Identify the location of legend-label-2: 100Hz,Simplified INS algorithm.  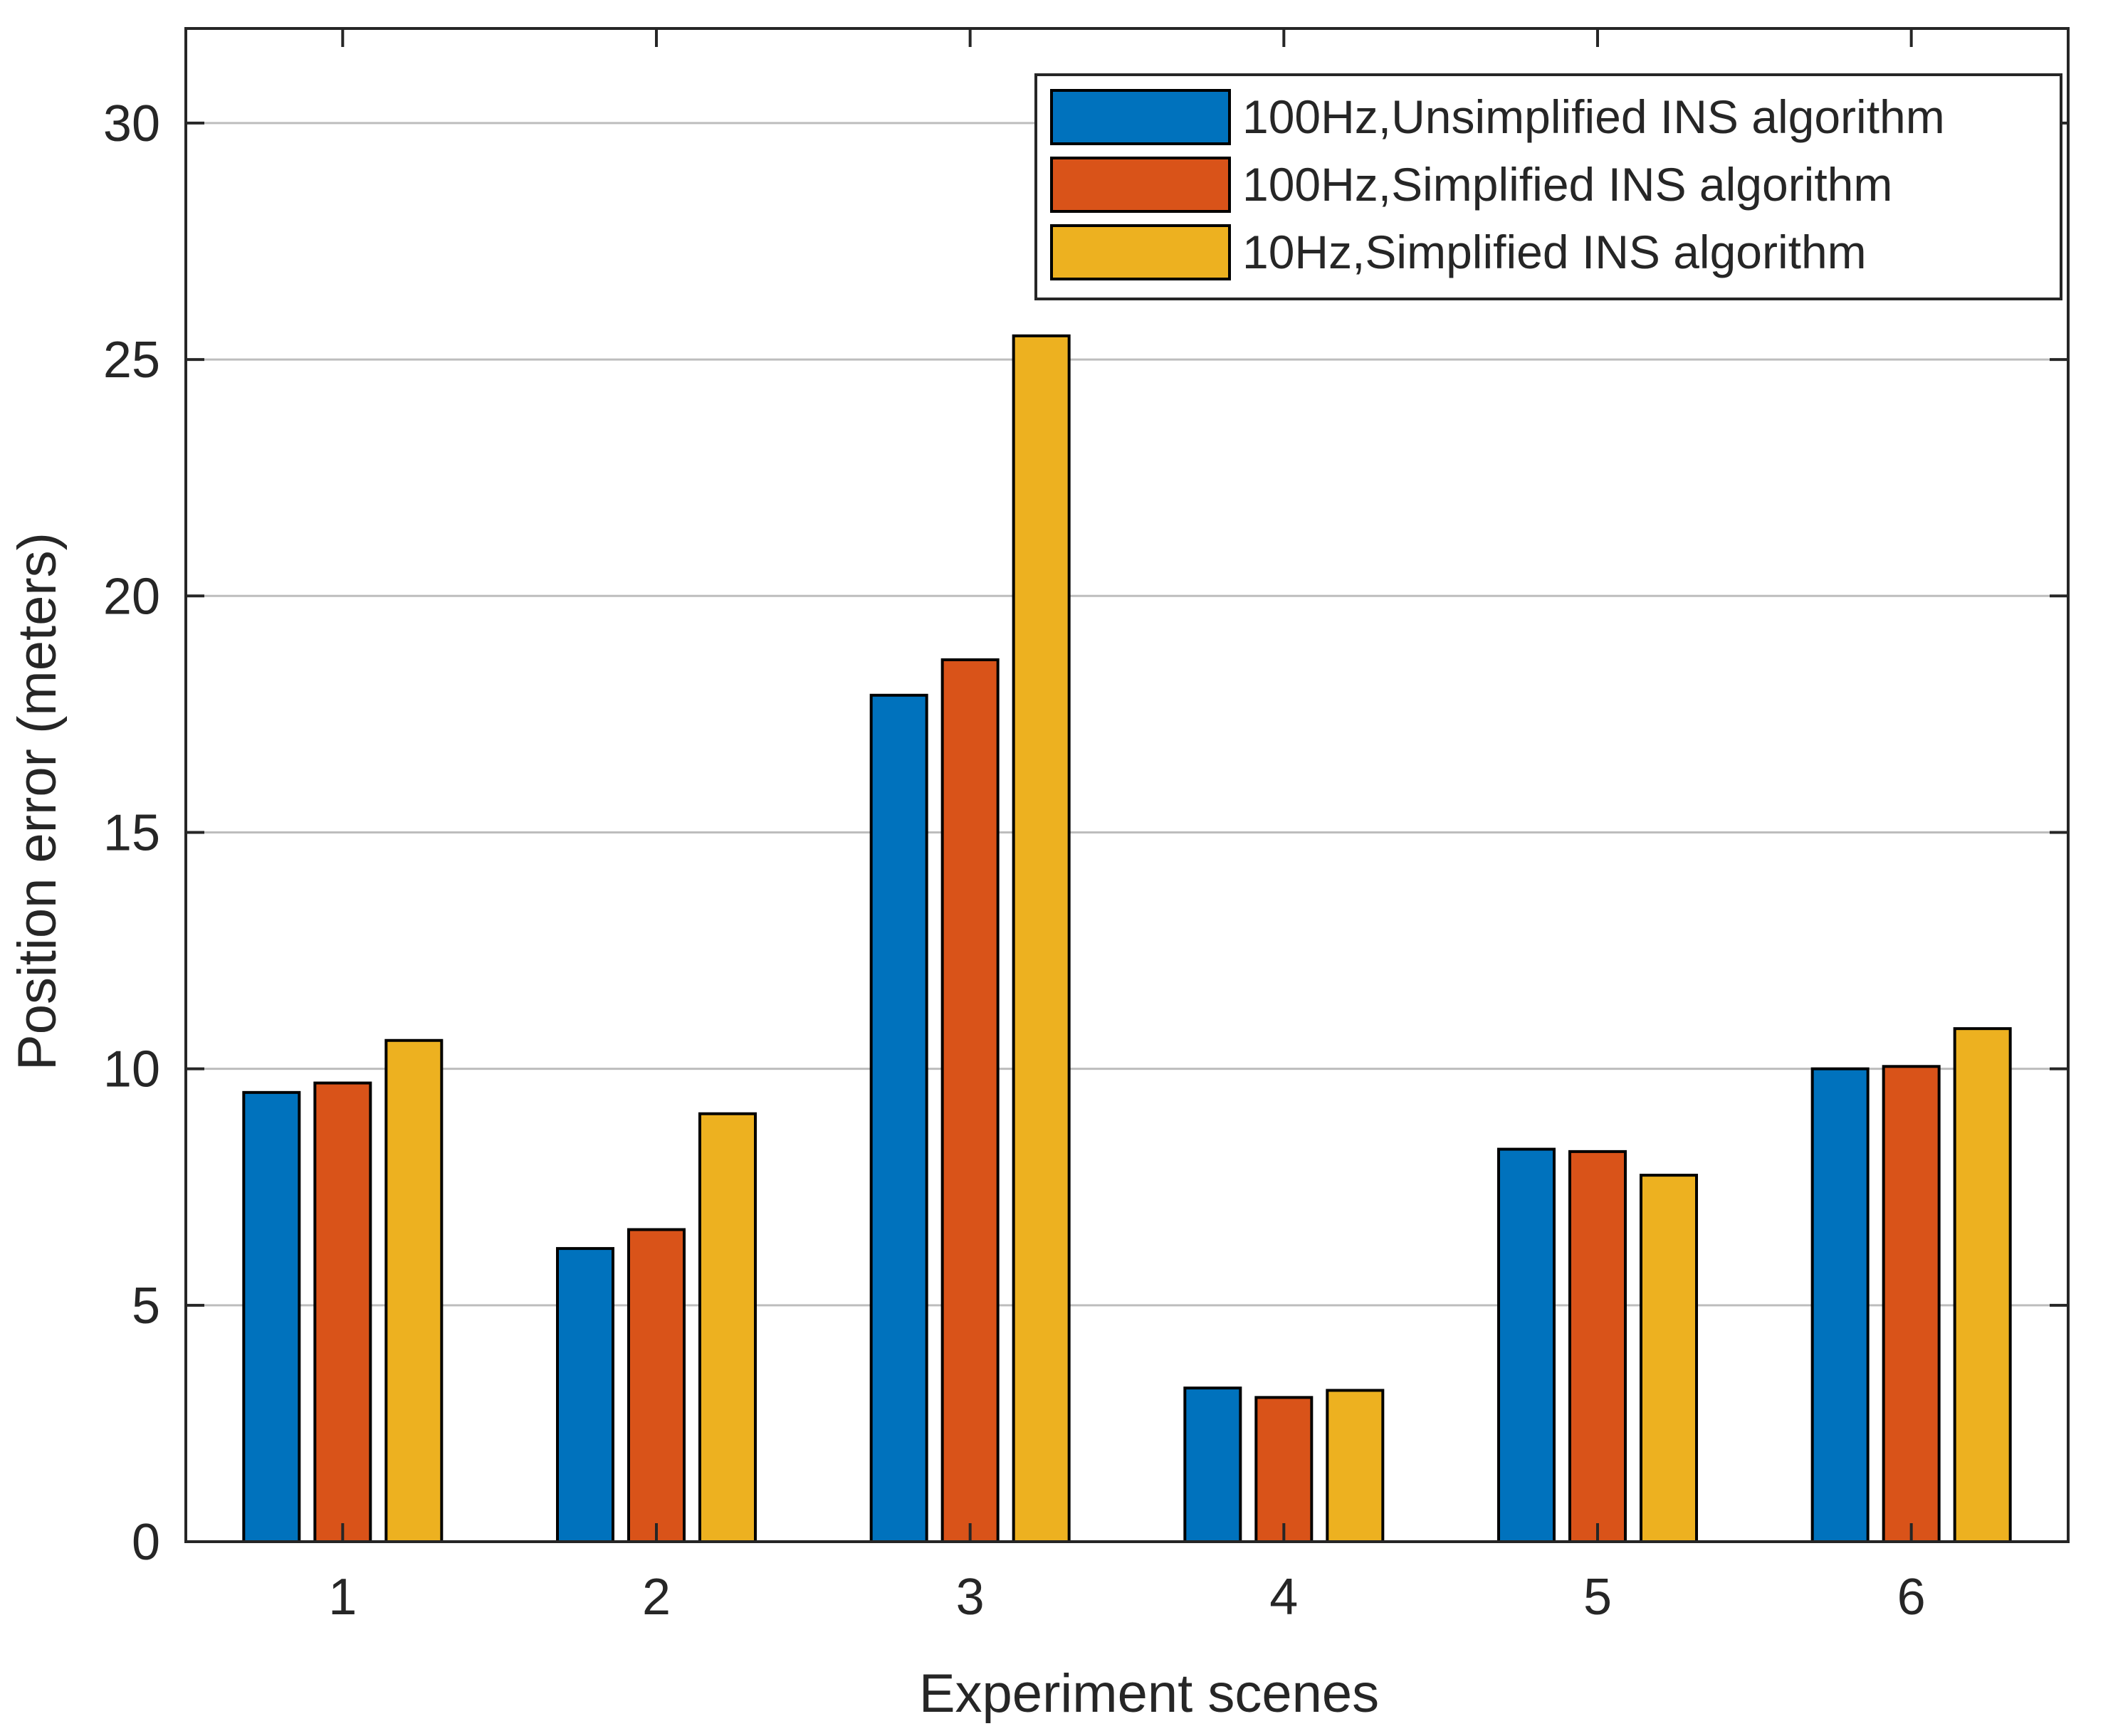
(1567, 184).